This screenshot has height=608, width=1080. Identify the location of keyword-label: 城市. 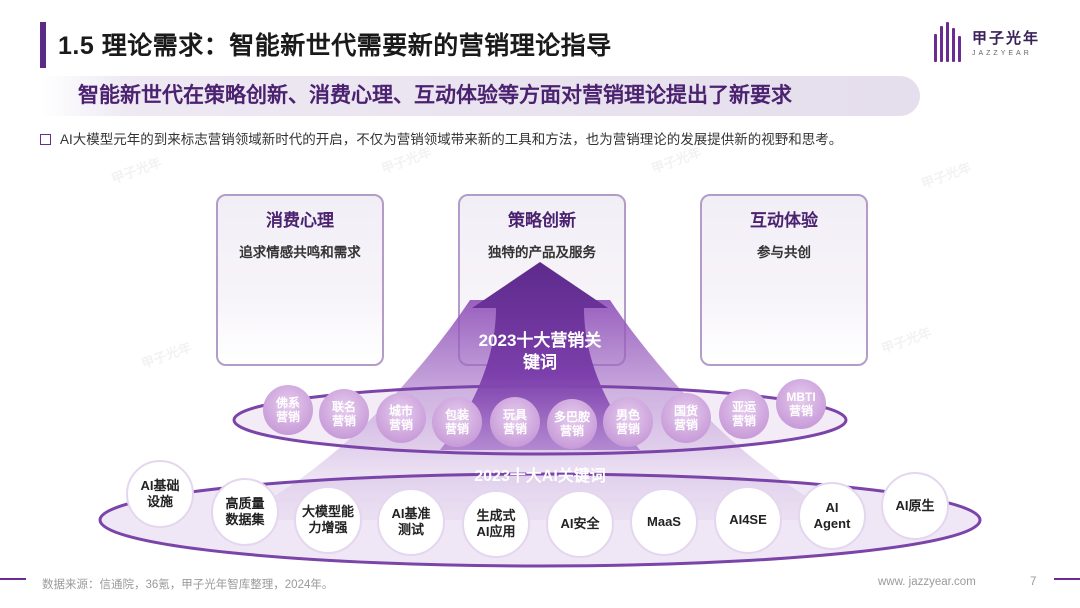
(401, 410).